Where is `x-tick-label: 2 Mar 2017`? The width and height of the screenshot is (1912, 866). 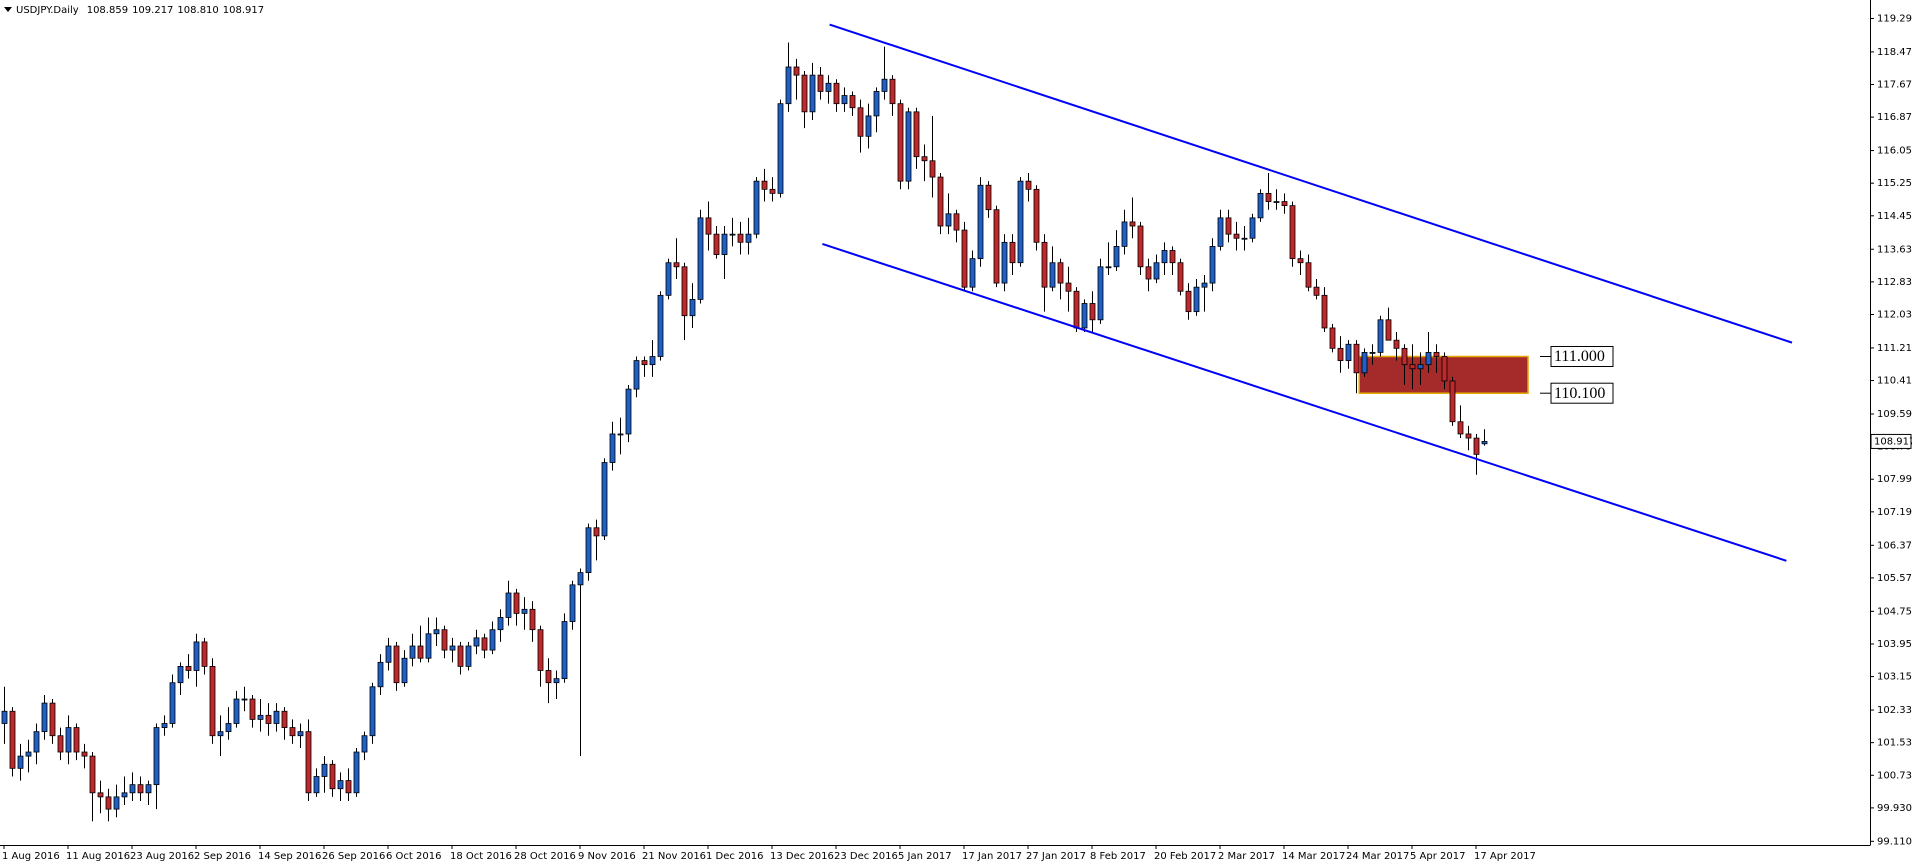 x-tick-label: 2 Mar 2017 is located at coordinates (1246, 856).